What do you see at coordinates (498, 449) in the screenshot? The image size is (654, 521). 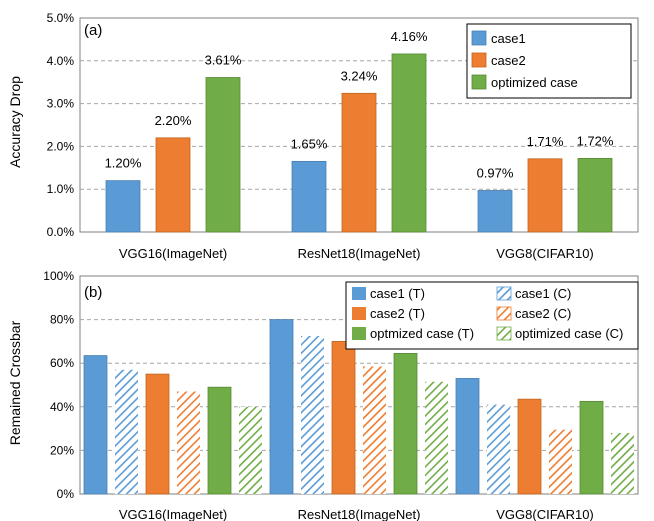 I see `bar-case1-c-vgg8-cifar10` at bounding box center [498, 449].